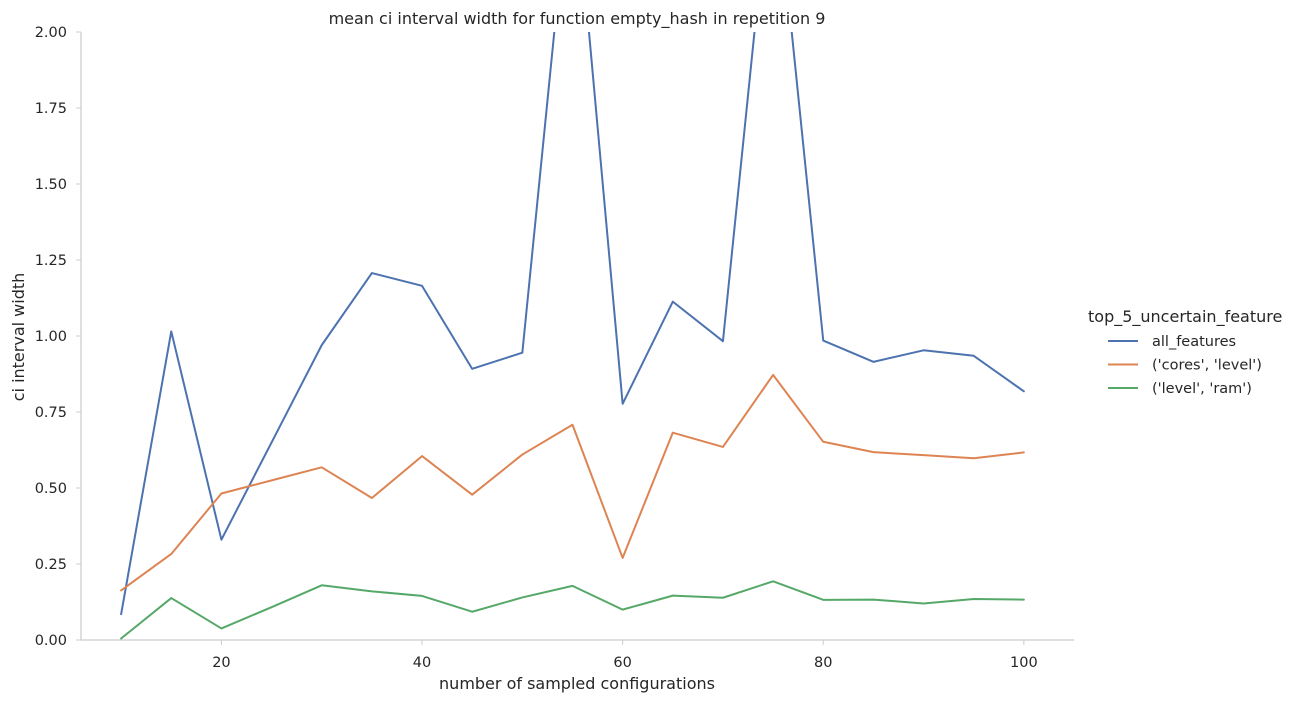  Describe the element at coordinates (221, 663) in the screenshot. I see `x-tick-label: 20` at that location.